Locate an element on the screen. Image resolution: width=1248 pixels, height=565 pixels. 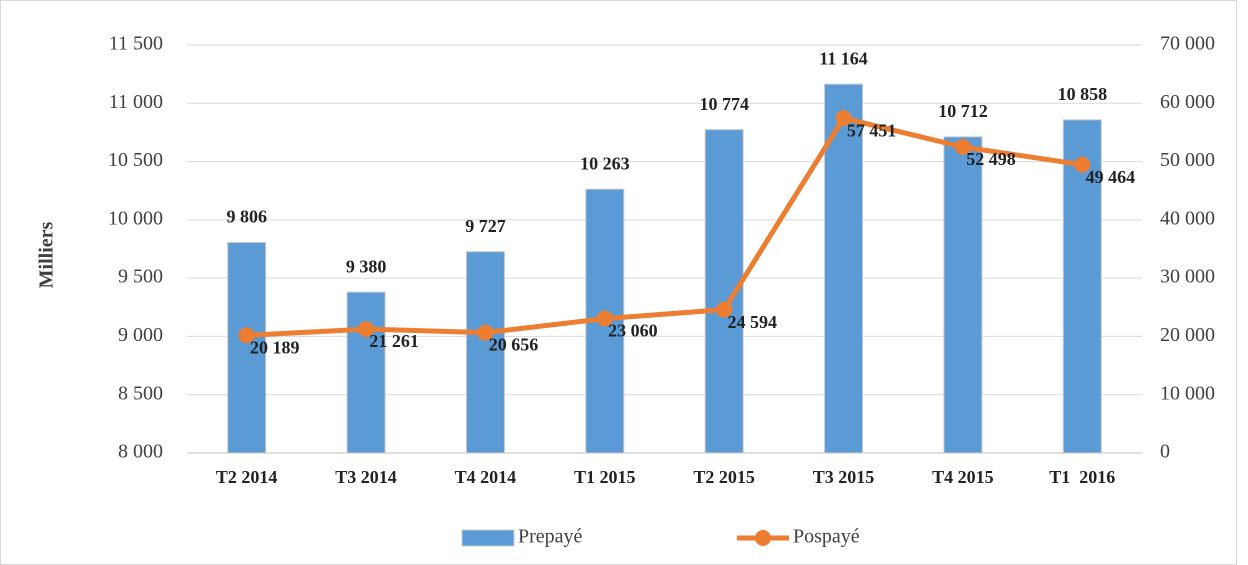
y2-tick-label: 30 000 is located at coordinates (1187, 277).